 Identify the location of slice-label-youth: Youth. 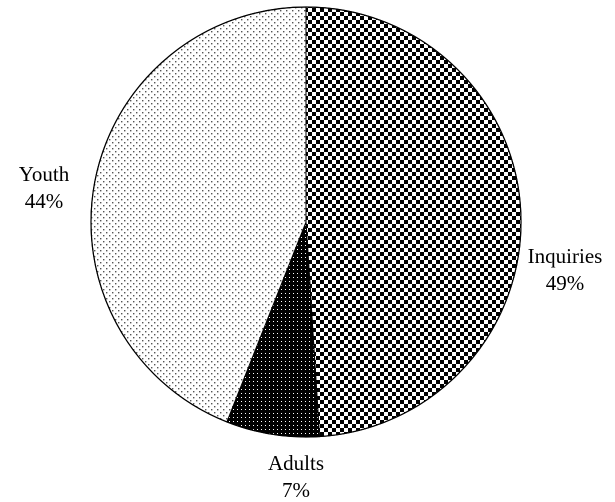
(44, 174).